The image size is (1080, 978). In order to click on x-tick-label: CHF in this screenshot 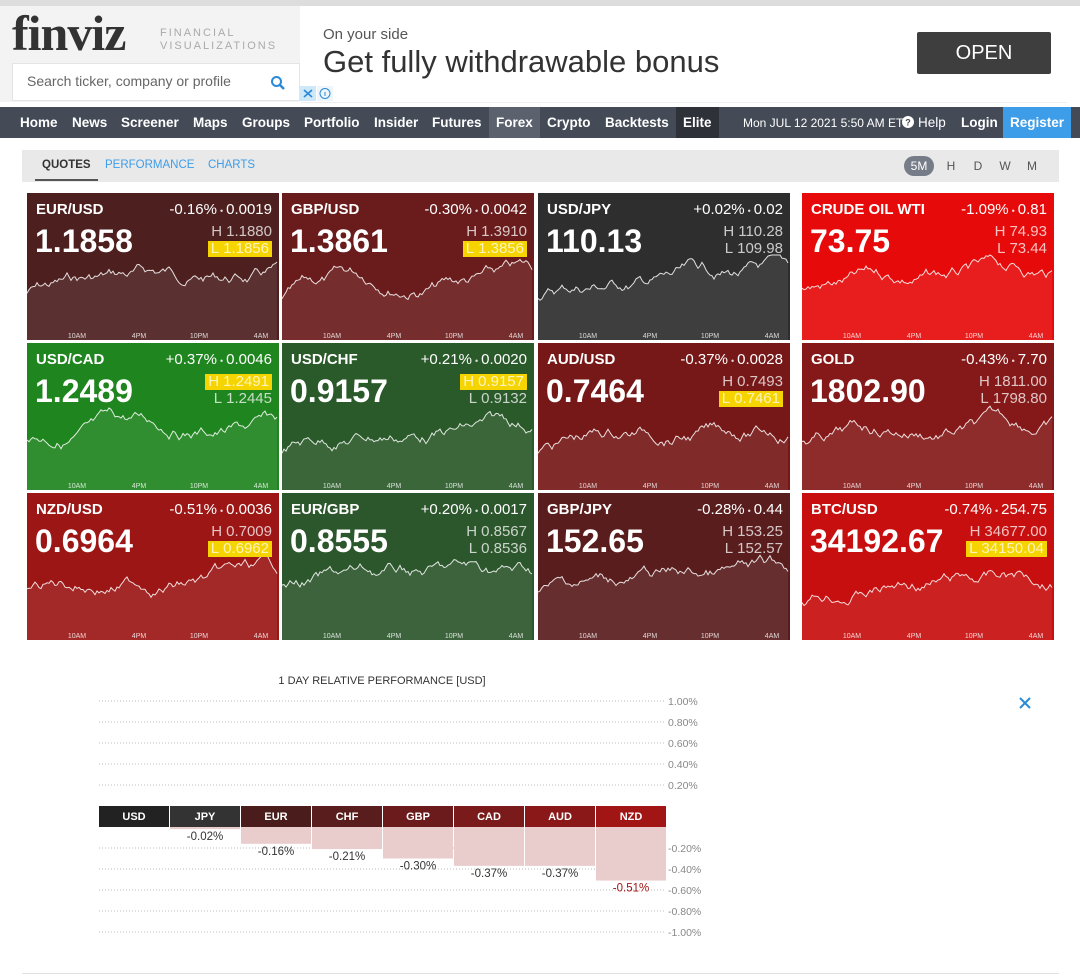, I will do `click(347, 817)`.